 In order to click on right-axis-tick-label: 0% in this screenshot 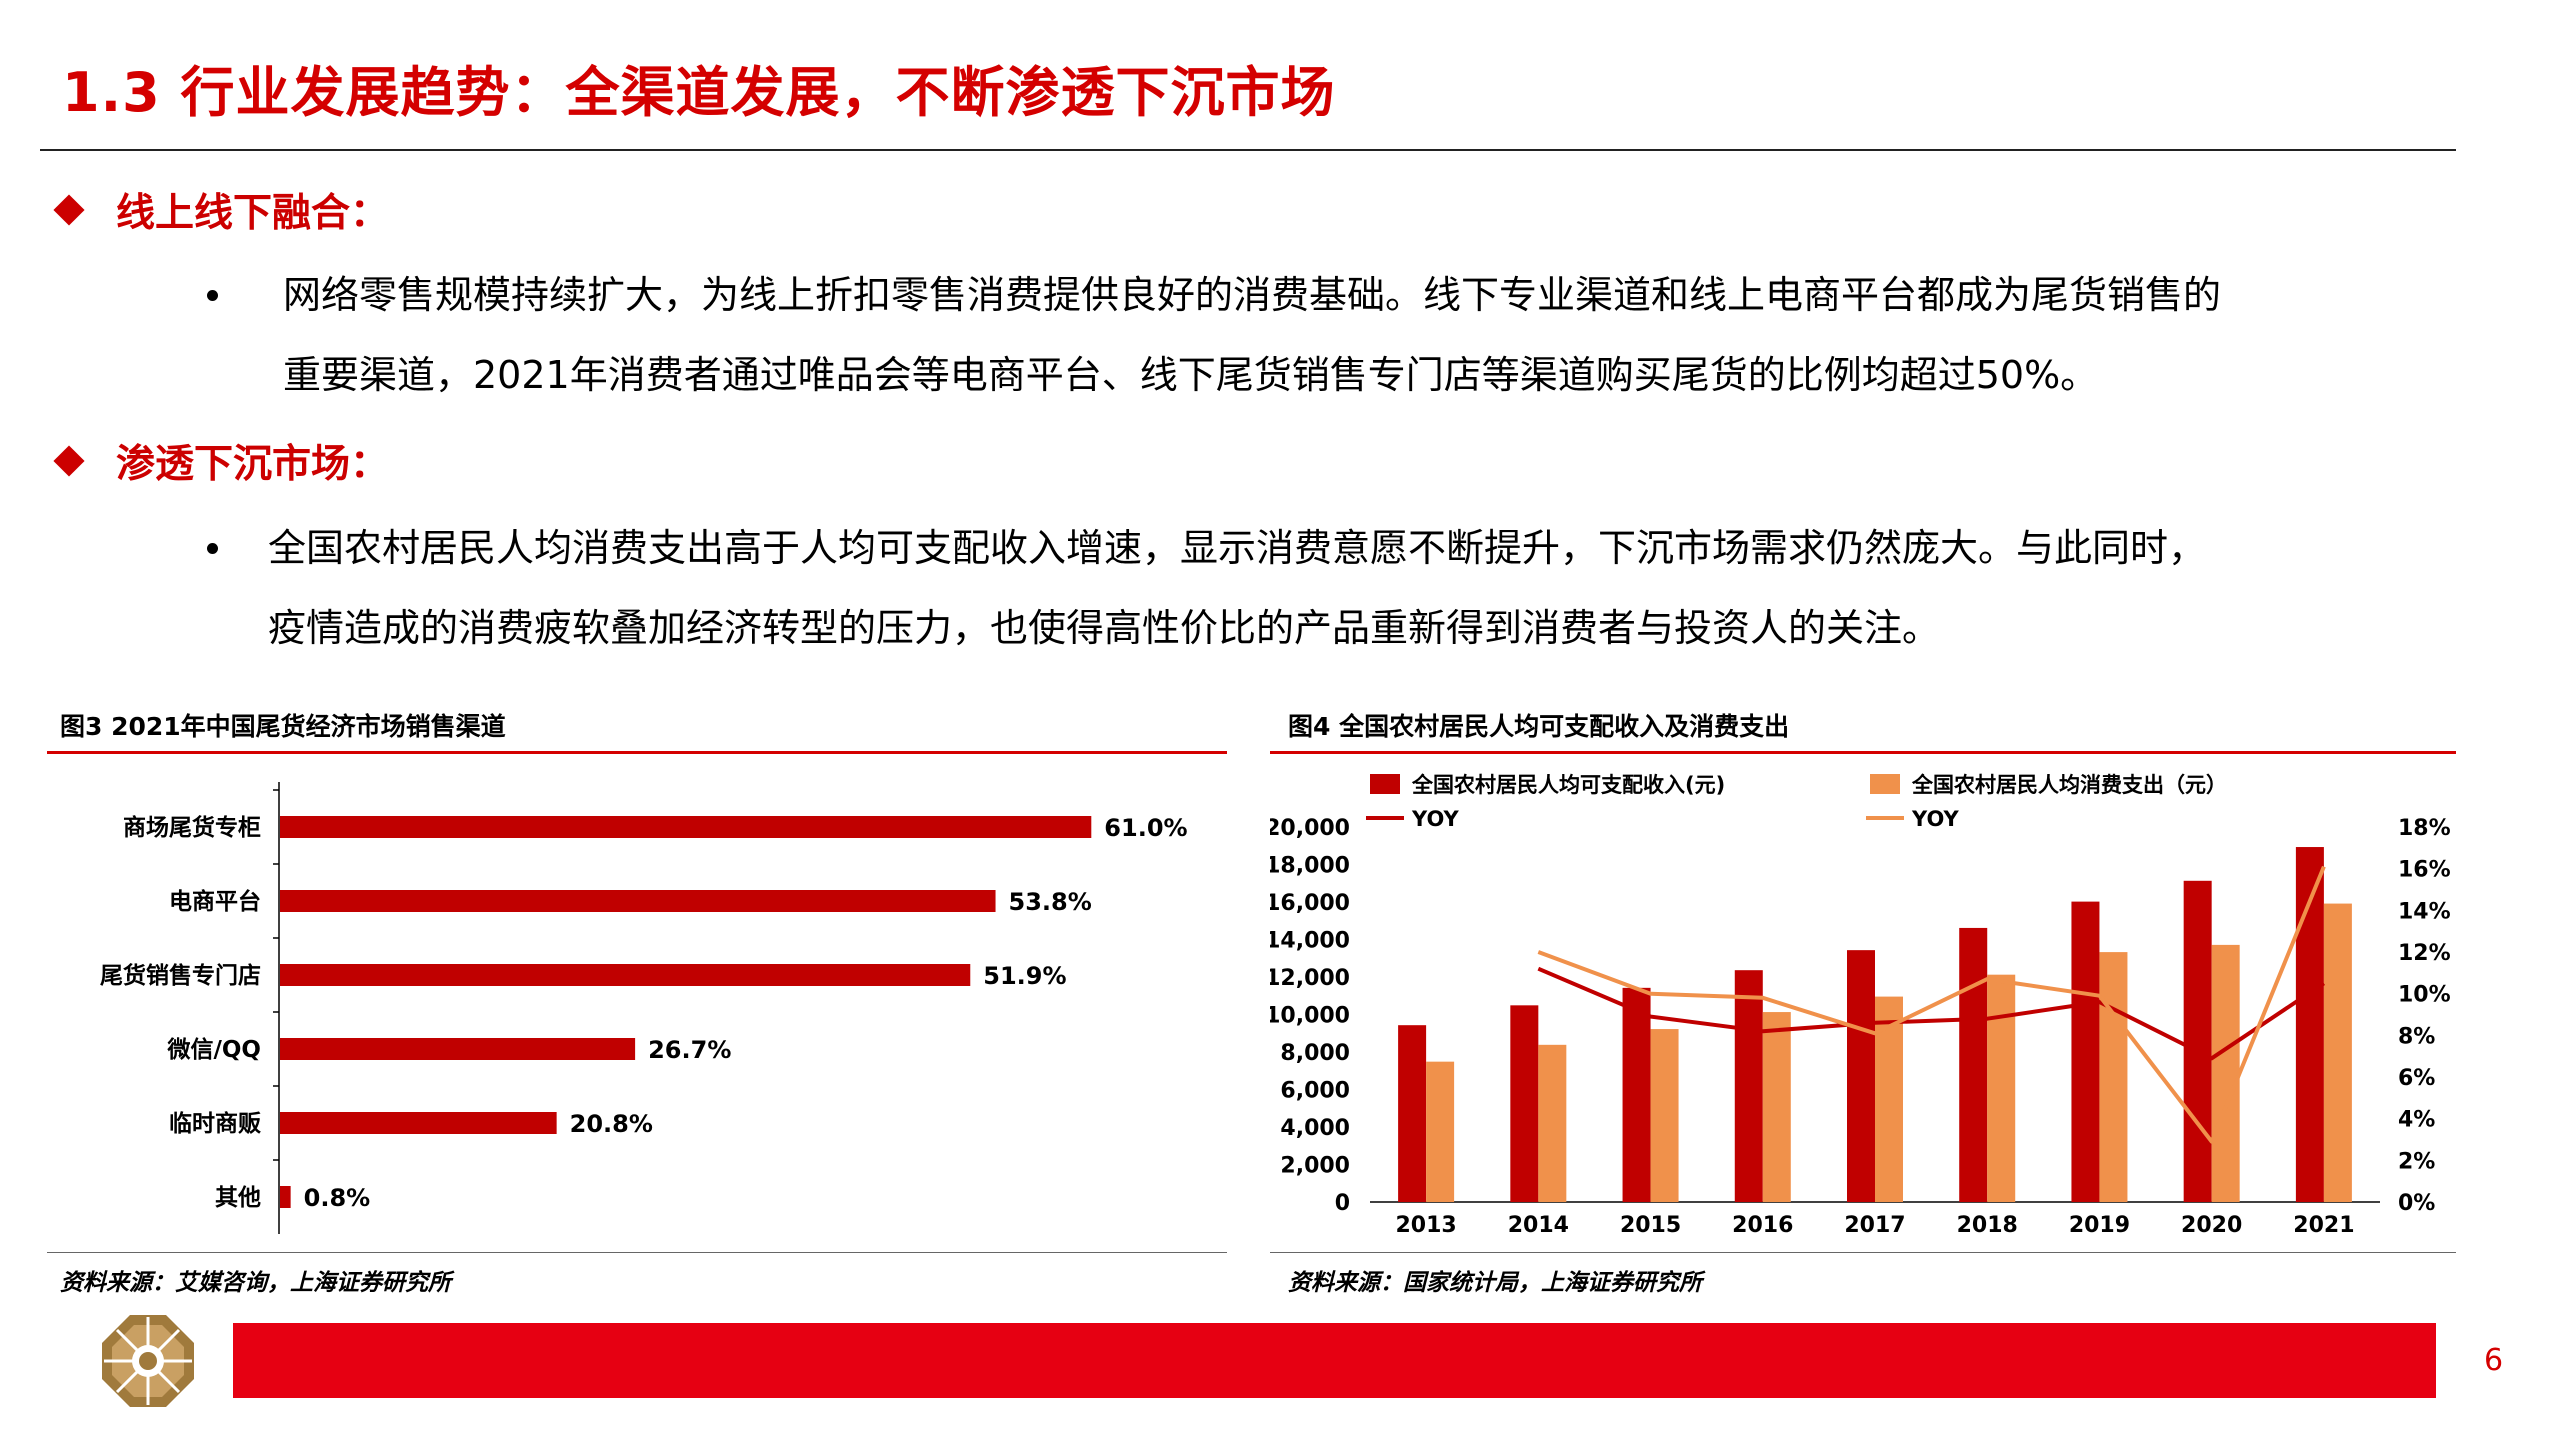, I will do `click(2416, 1203)`.